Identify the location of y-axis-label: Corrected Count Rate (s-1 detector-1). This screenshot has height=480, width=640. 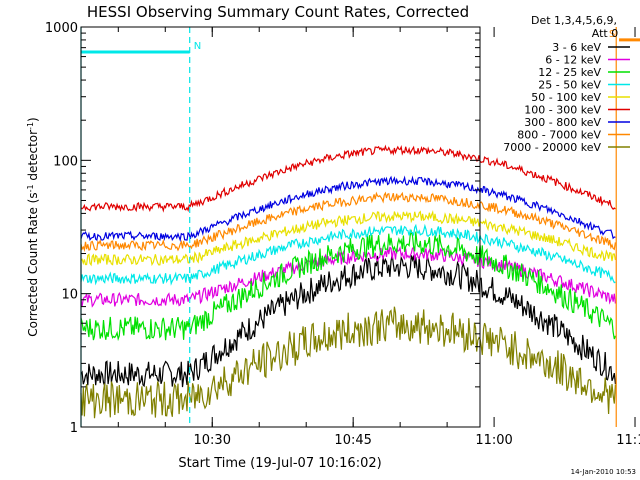
(33, 226).